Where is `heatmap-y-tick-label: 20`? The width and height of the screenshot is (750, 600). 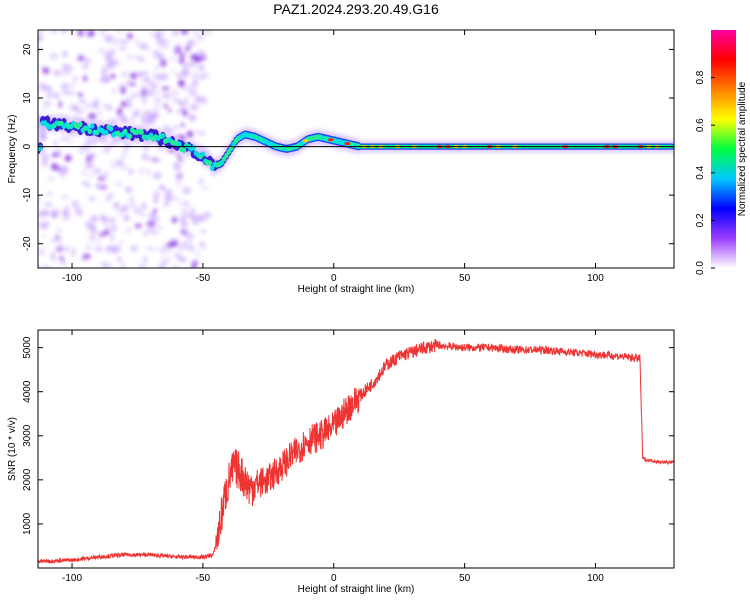
heatmap-y-tick-label: 20 is located at coordinates (27, 49).